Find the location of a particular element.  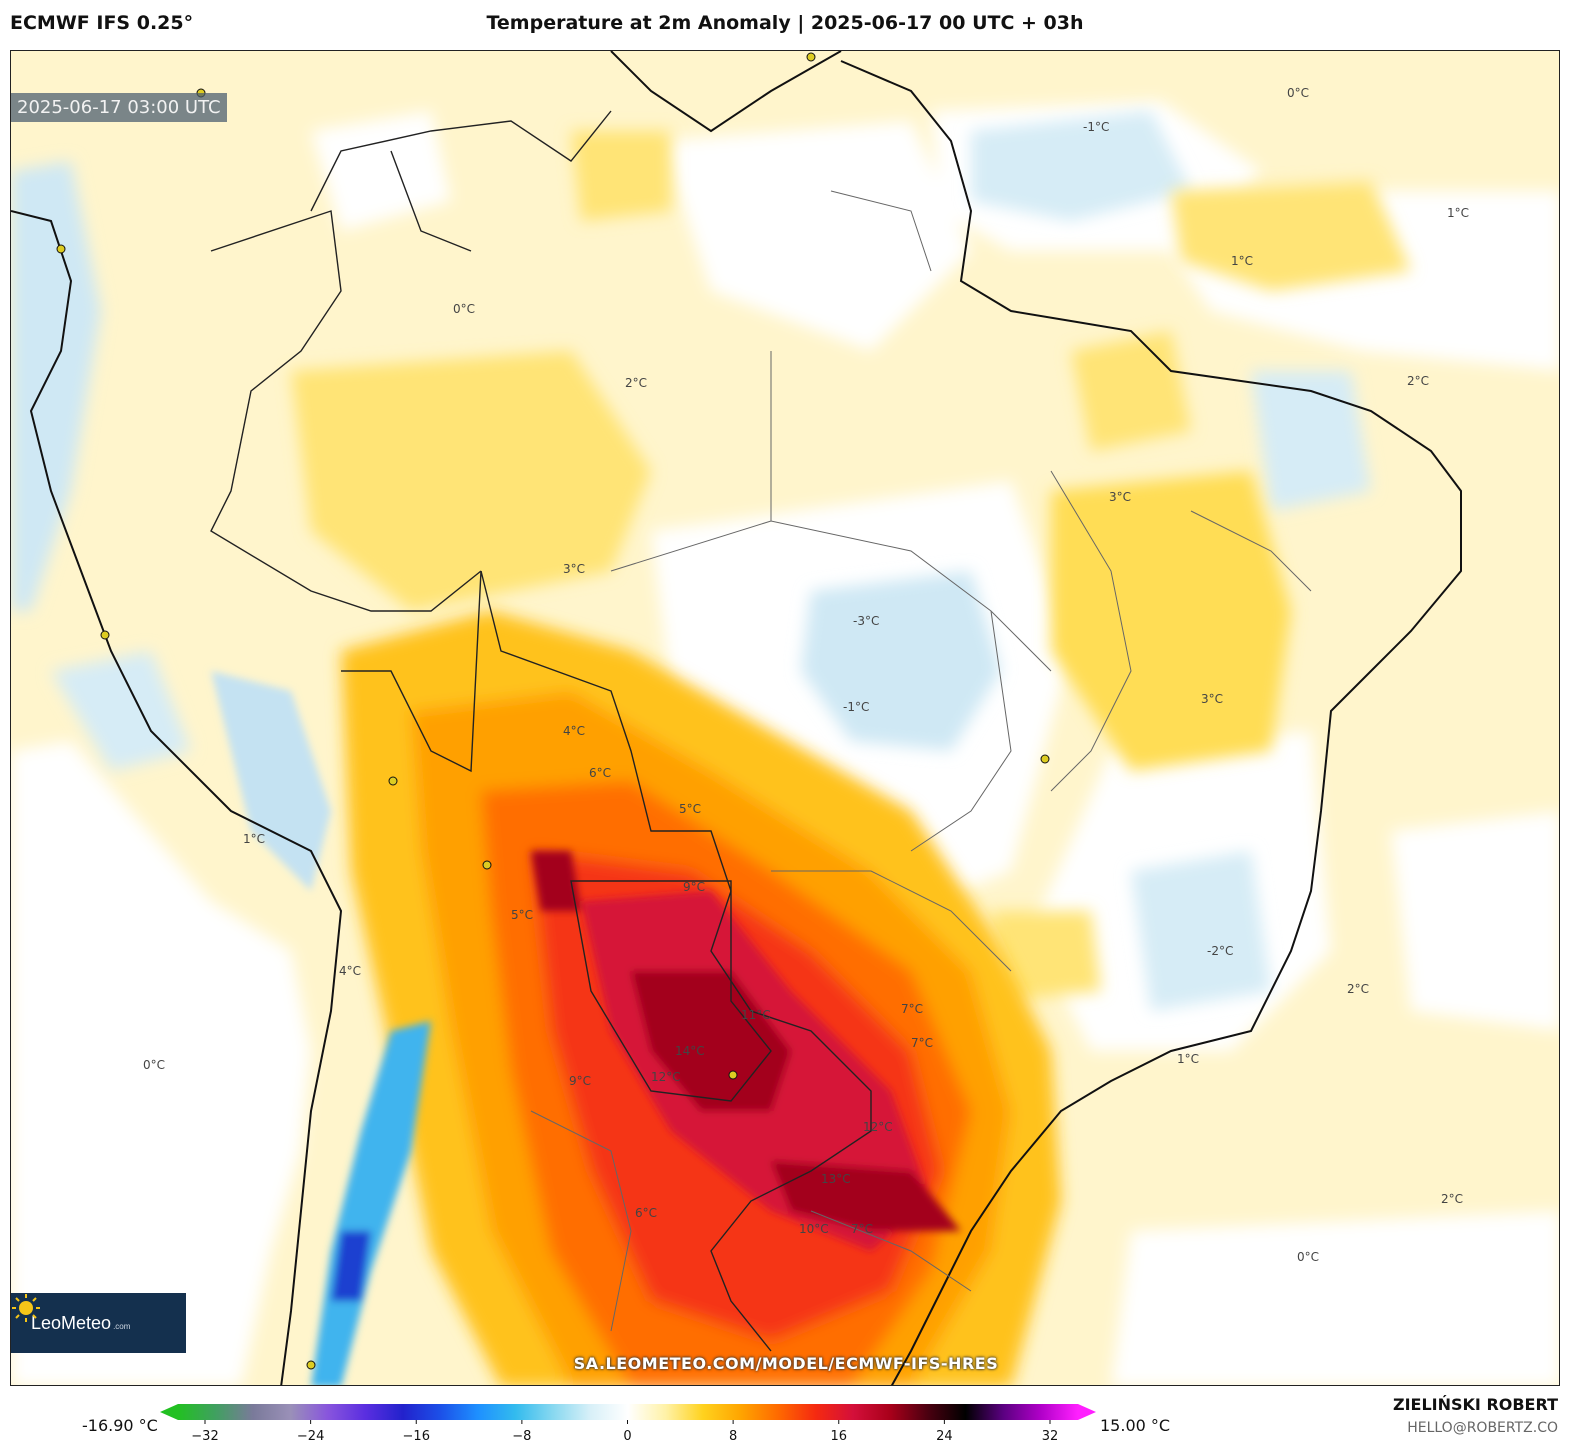

watermark-url: SA.LEOMETEO.COM/MODEL/ECMWF-IFS-HRES is located at coordinates (786, 1363).